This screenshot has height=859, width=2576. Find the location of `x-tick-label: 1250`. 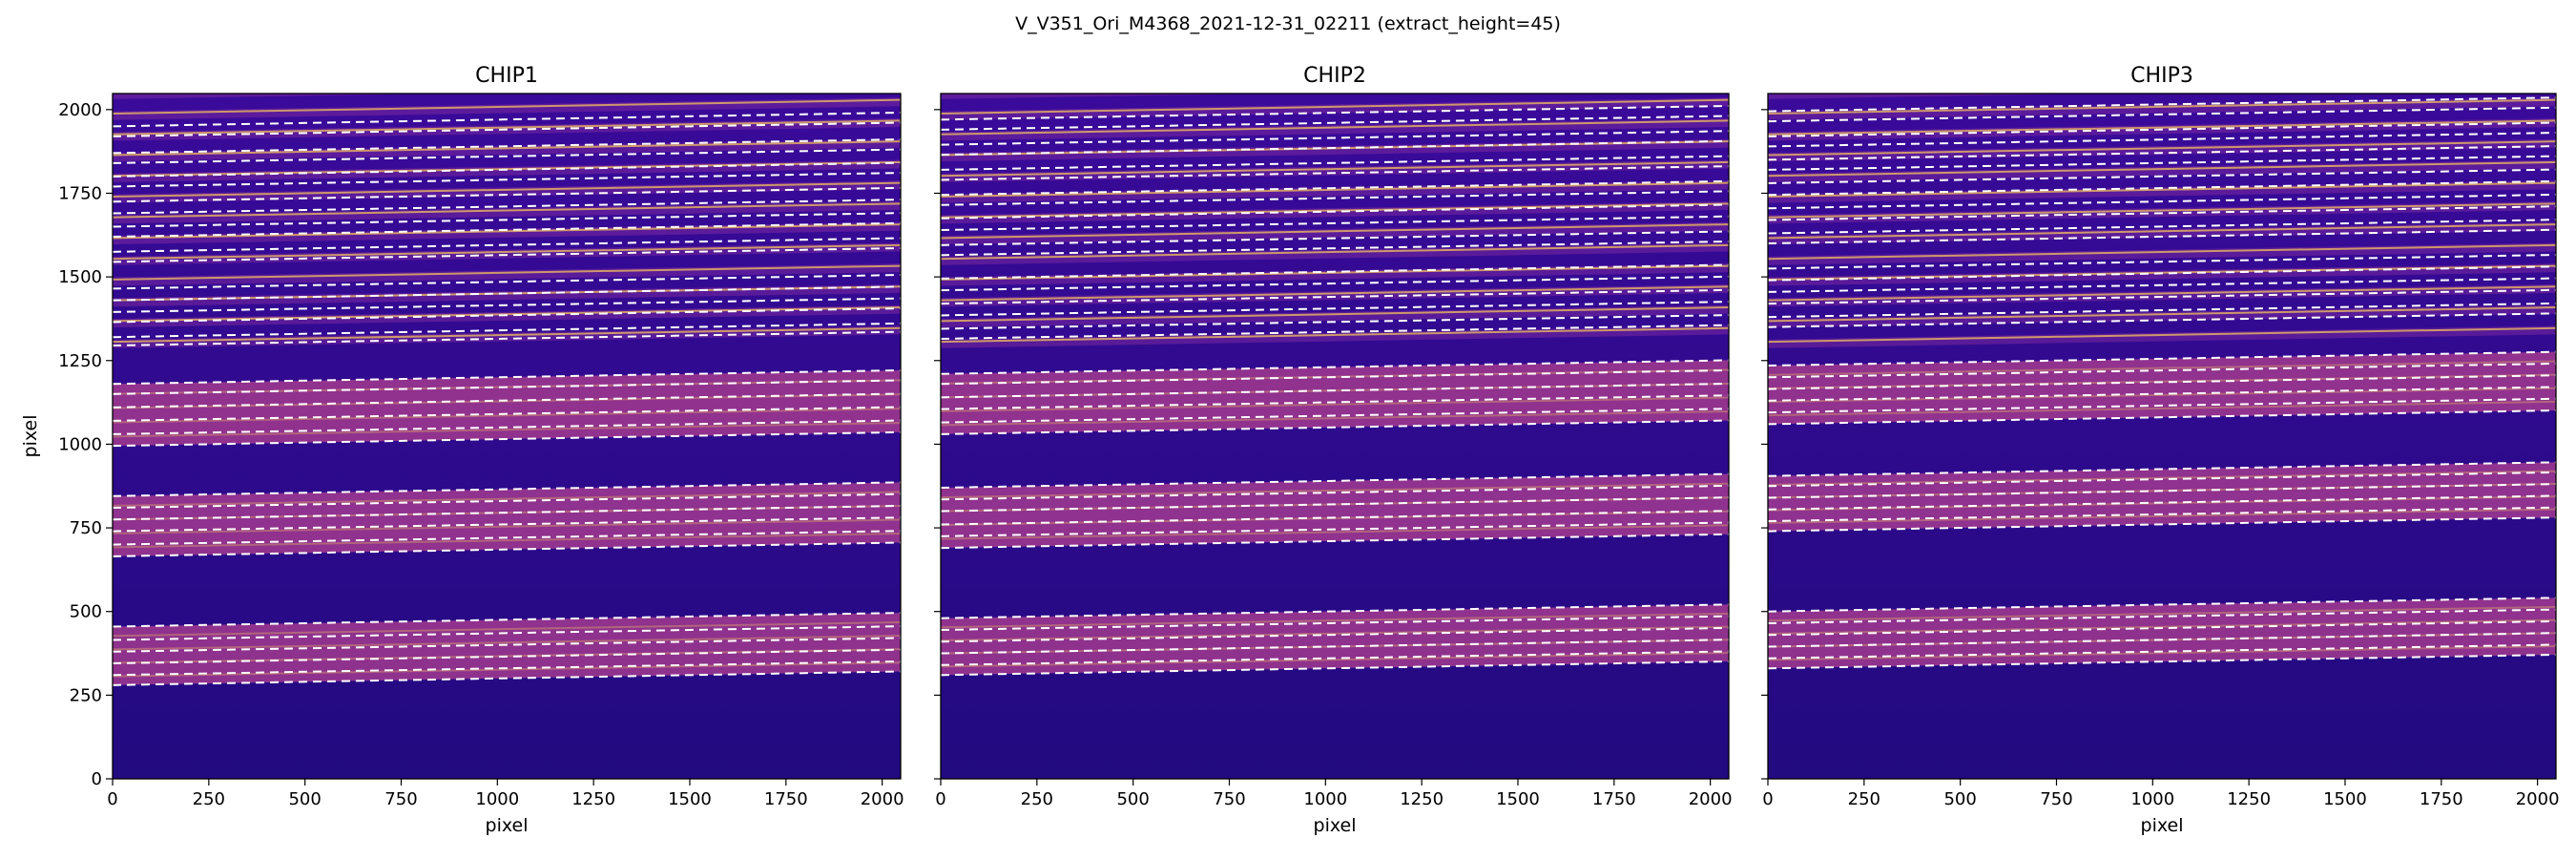

x-tick-label: 1250 is located at coordinates (1422, 799).